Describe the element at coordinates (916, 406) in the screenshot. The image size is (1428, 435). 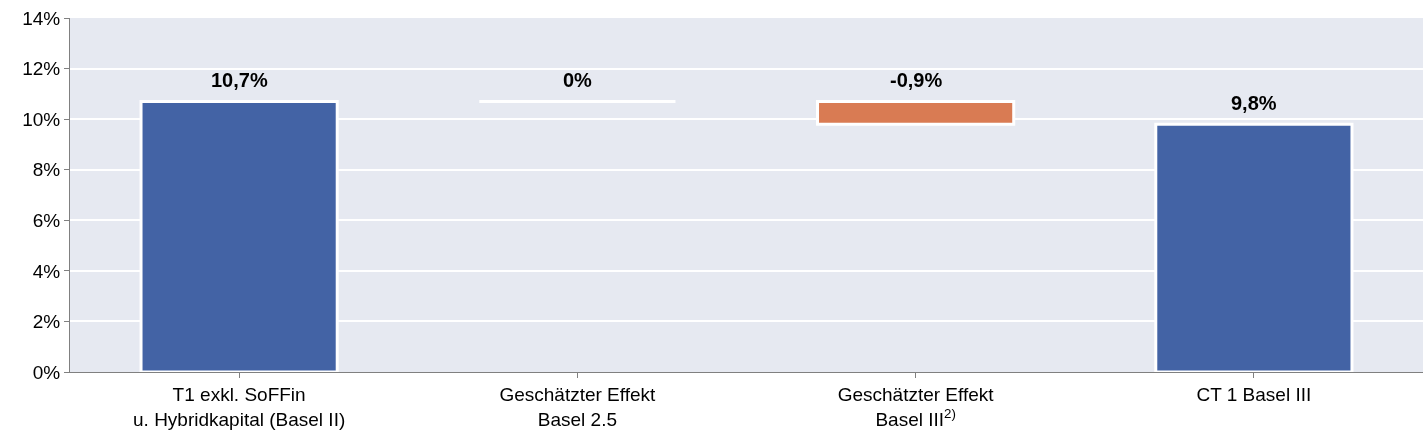
I see `x-tick-label: Geschätzter Effekt Basel III$^{2)}$` at that location.